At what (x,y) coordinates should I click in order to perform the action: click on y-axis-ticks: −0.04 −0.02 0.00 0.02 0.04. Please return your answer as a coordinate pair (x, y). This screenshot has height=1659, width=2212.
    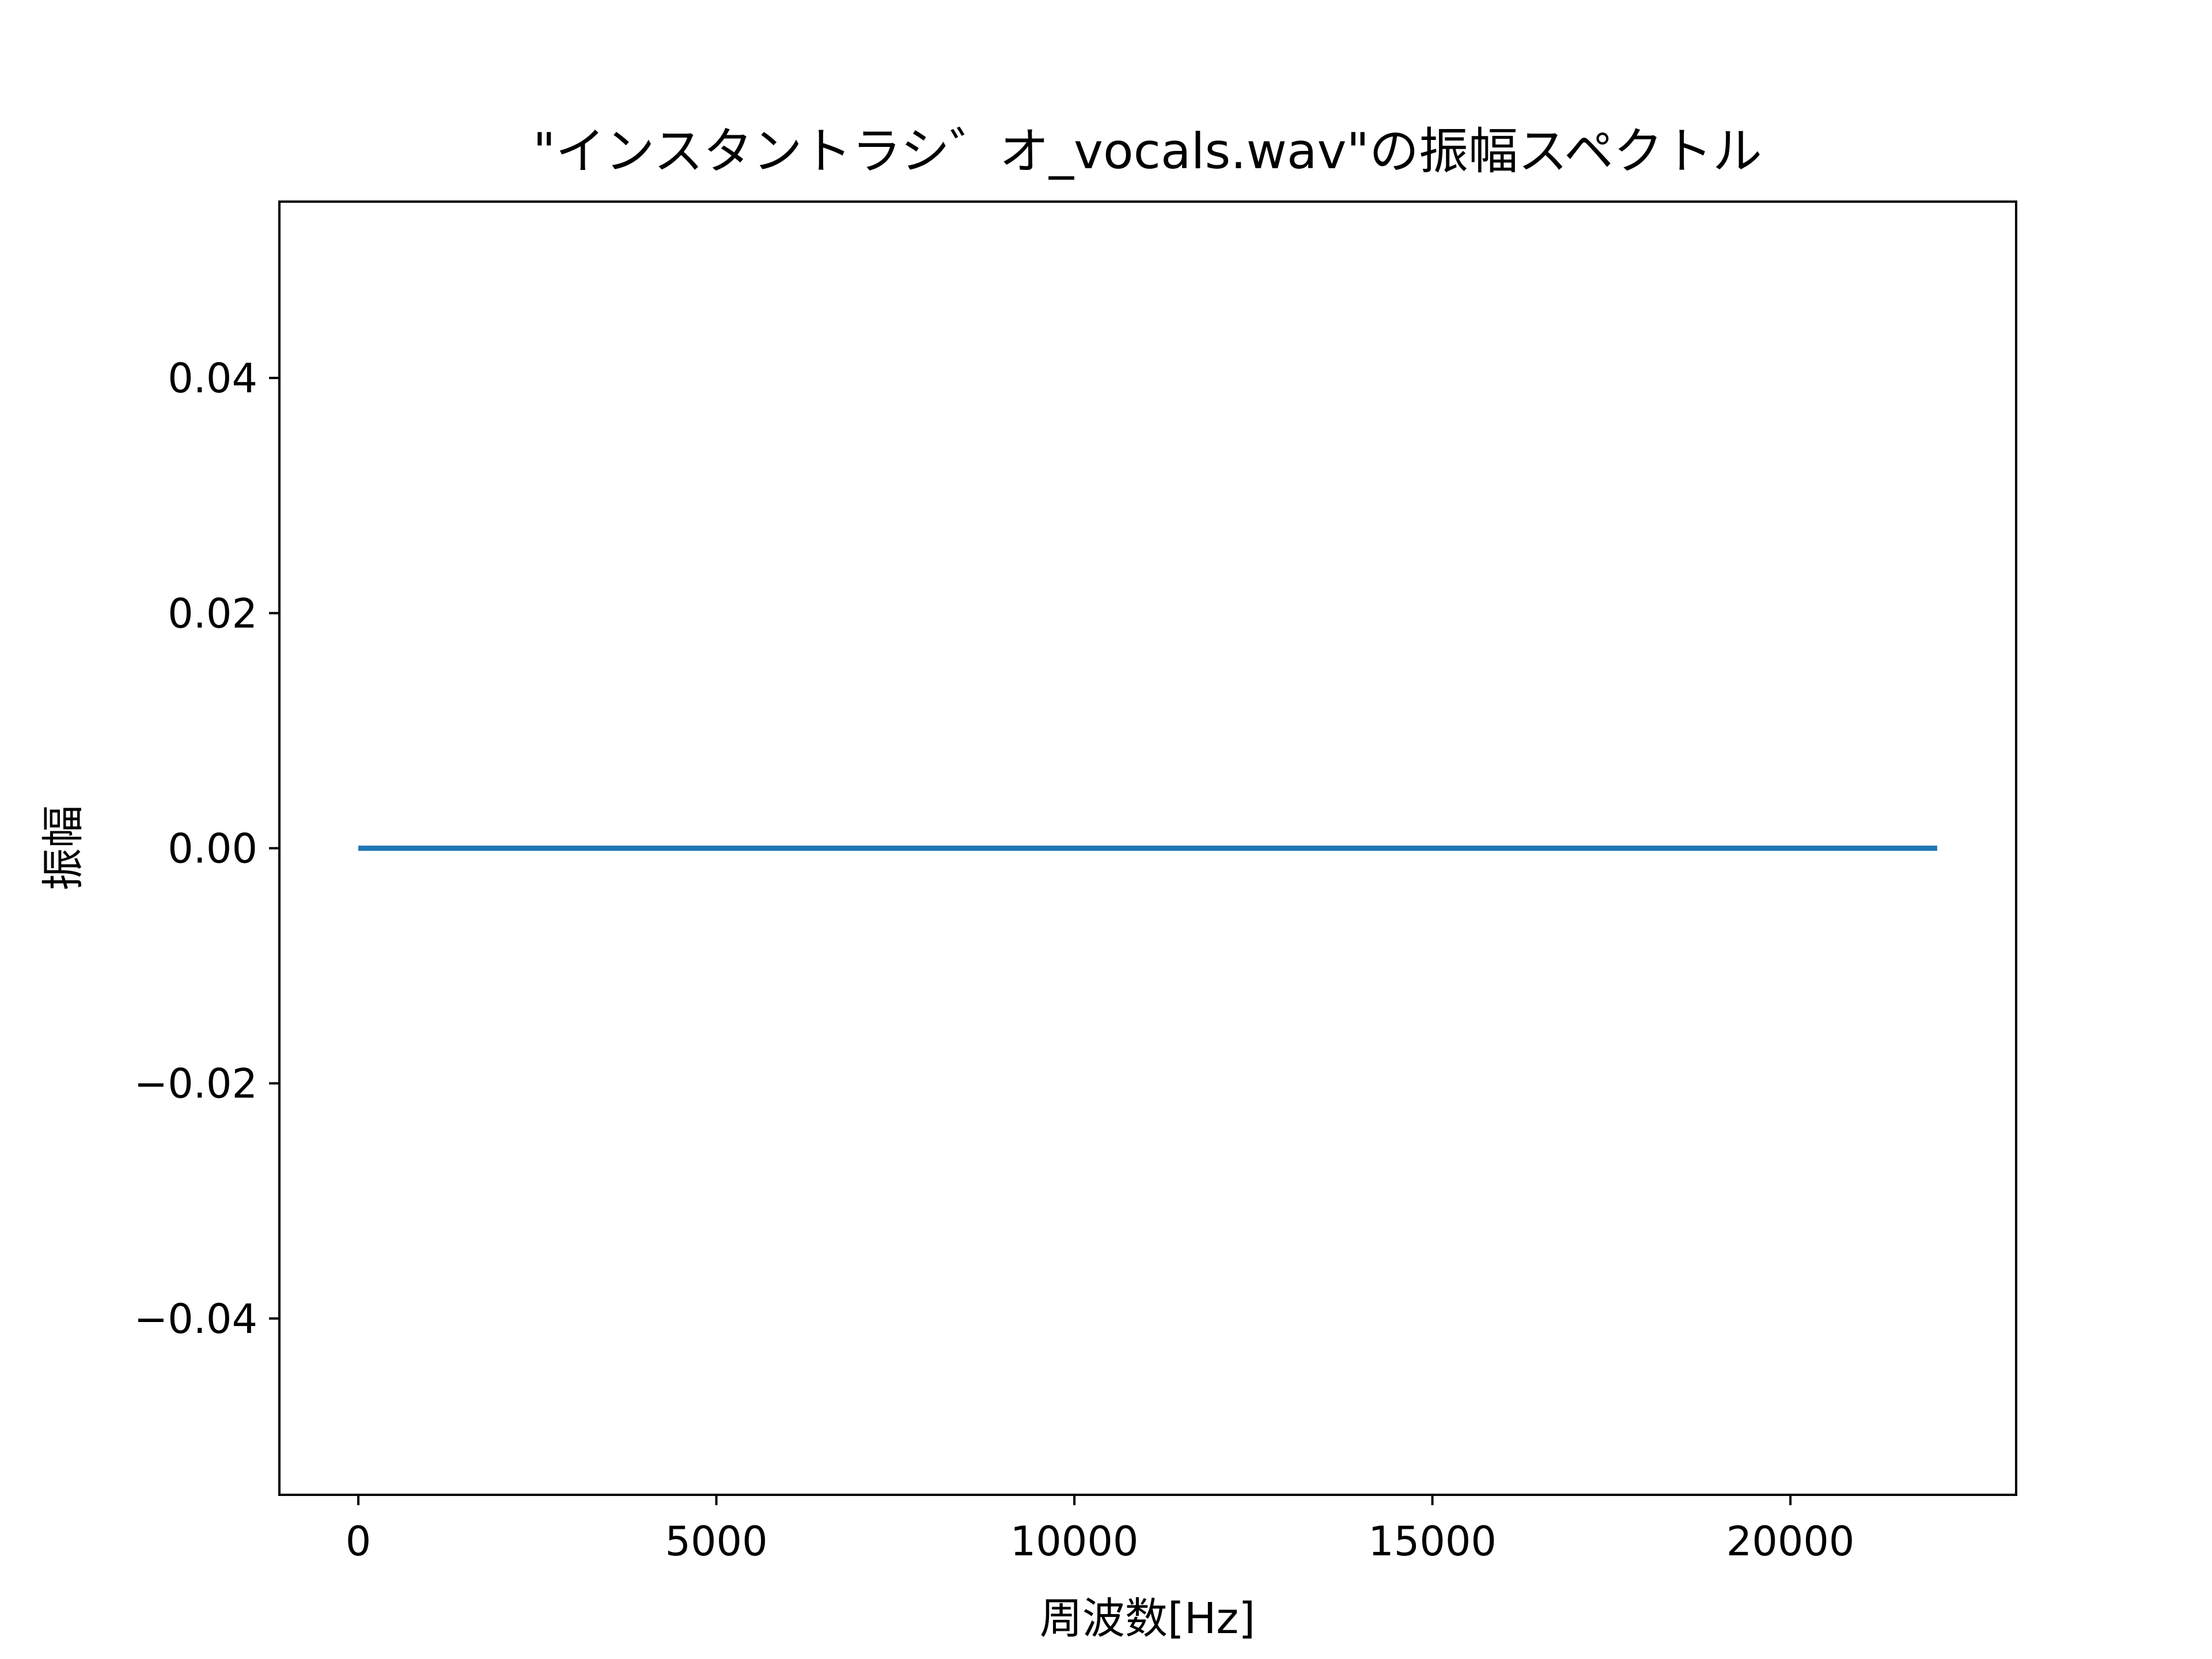
    Looking at the image, I should click on (206, 849).